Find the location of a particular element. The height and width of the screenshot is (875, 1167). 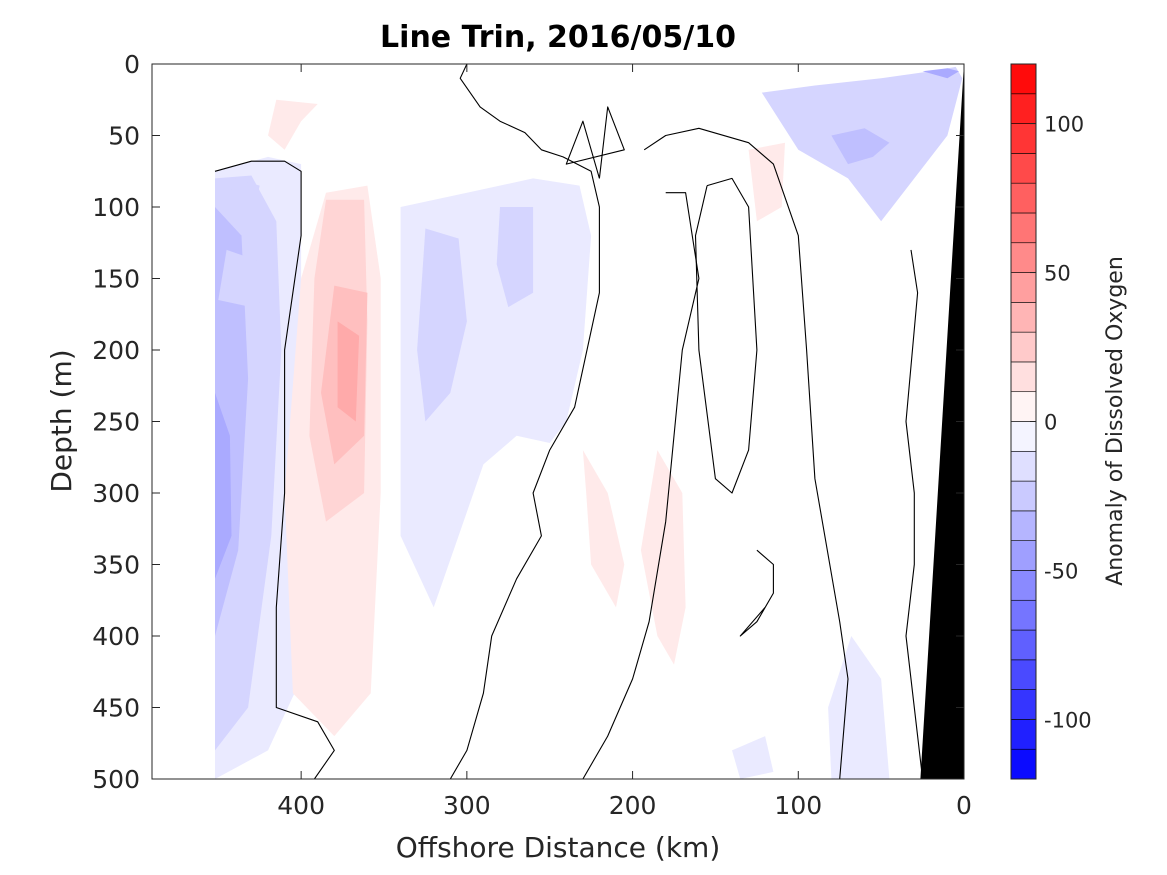

y-tick-label: 0 is located at coordinates (132, 64).